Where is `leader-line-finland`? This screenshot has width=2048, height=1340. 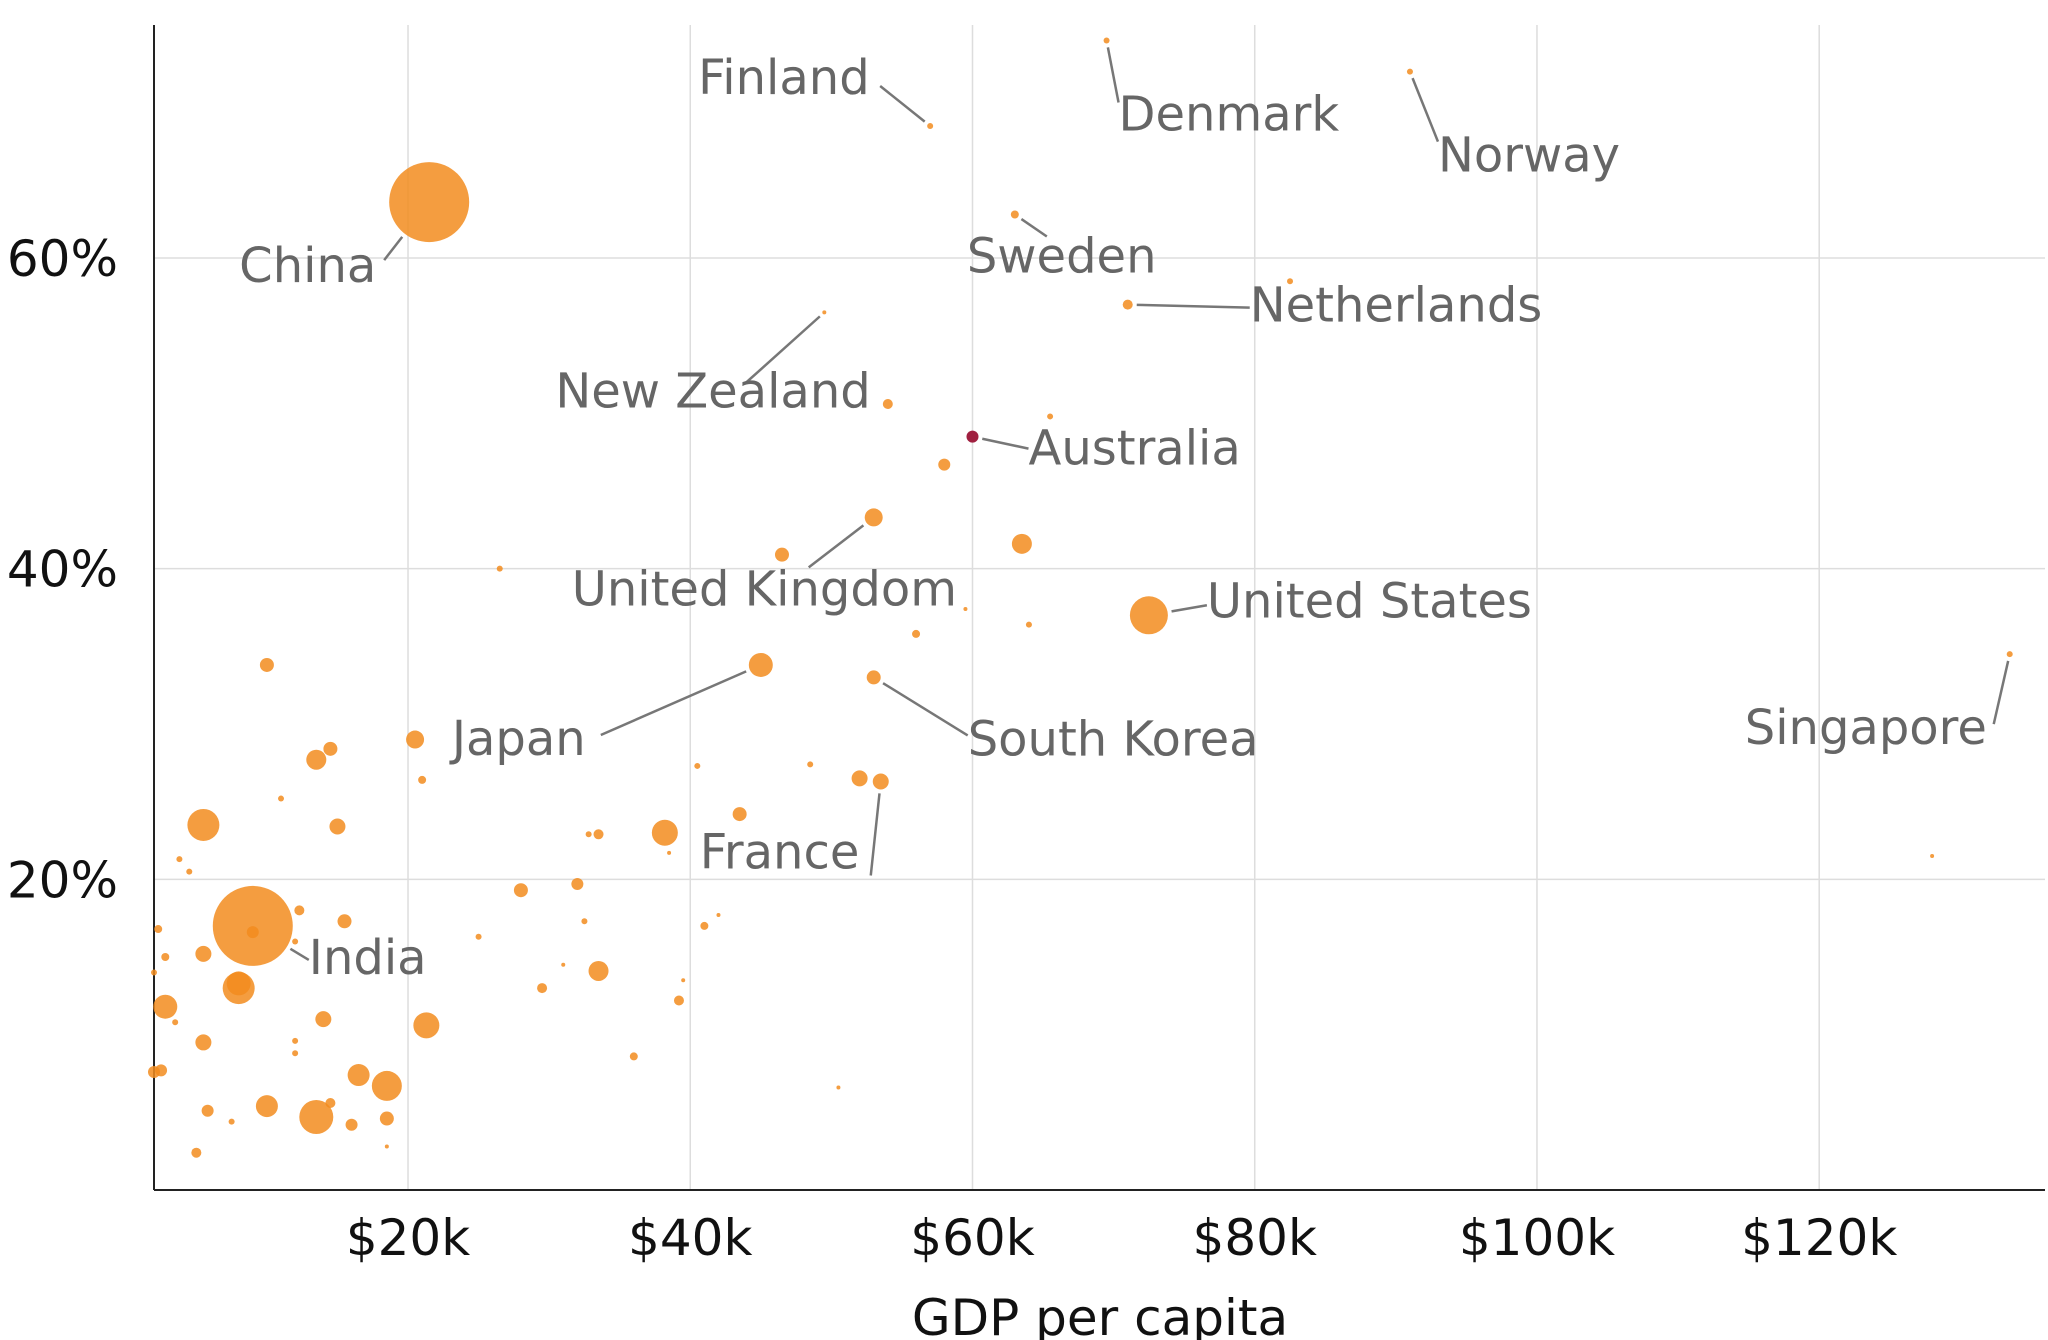 leader-line-finland is located at coordinates (902, 103).